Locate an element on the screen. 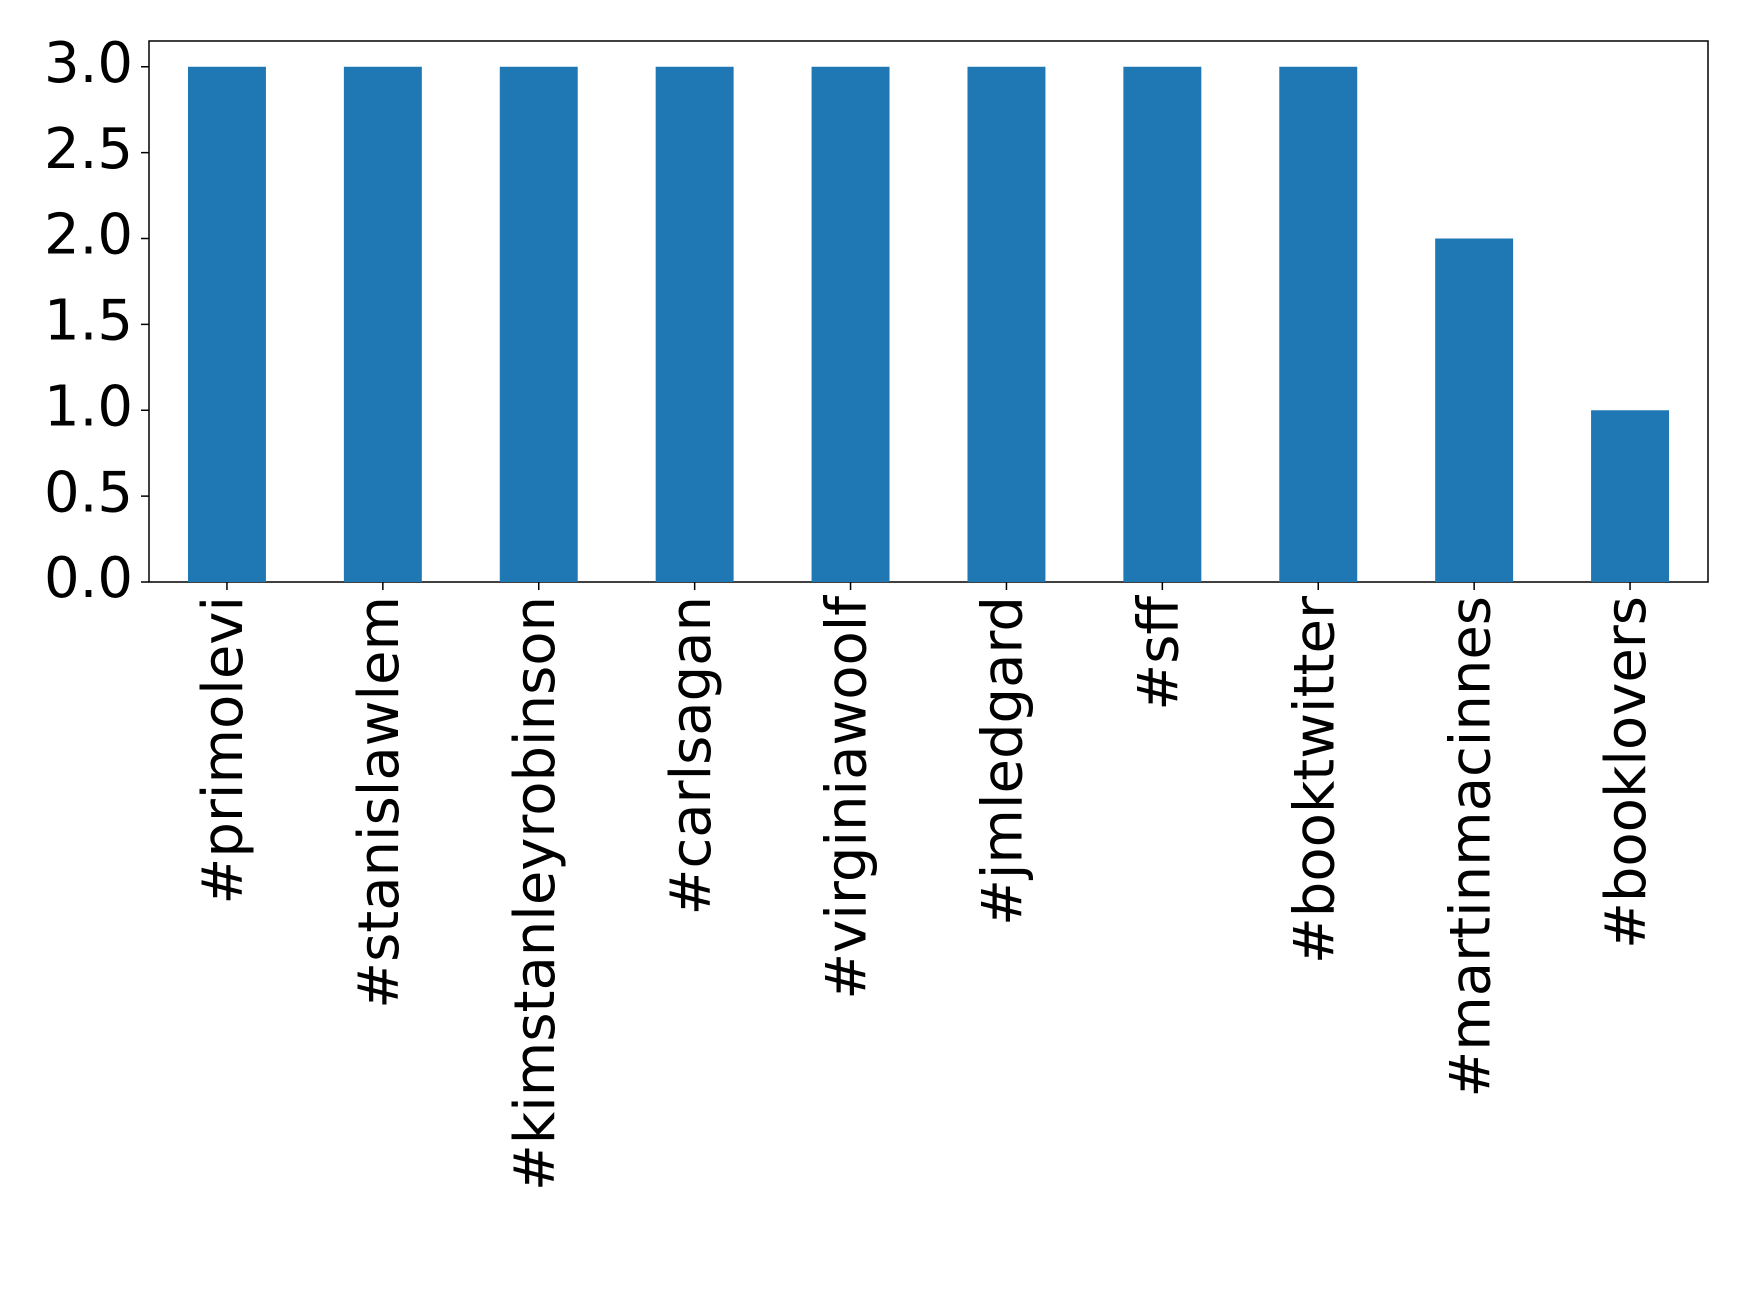 This screenshot has height=1292, width=1739. y-tick-label: 0.0 is located at coordinates (88, 578).